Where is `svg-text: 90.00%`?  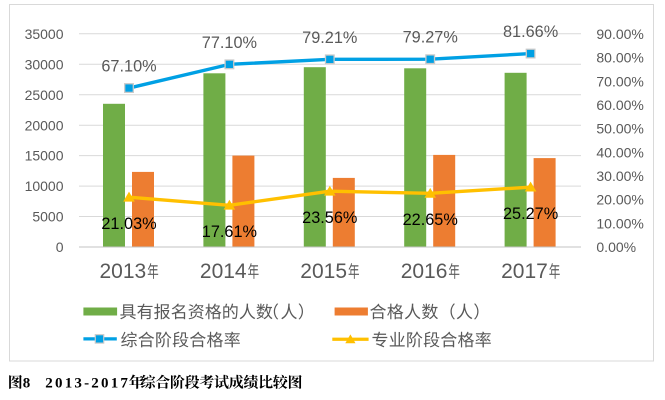
svg-text: 90.00% is located at coordinates (619, 34).